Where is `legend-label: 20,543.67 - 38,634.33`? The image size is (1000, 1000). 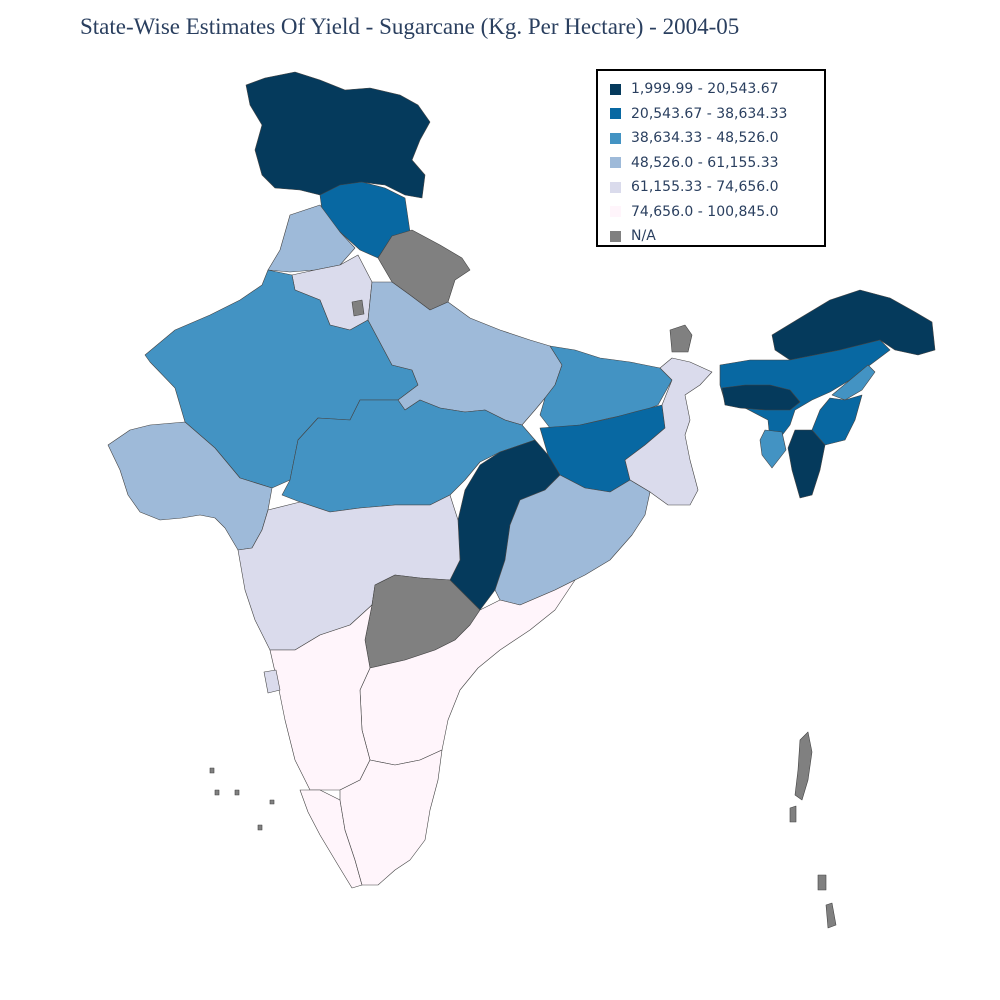
legend-label: 20,543.67 - 38,634.33 is located at coordinates (709, 113).